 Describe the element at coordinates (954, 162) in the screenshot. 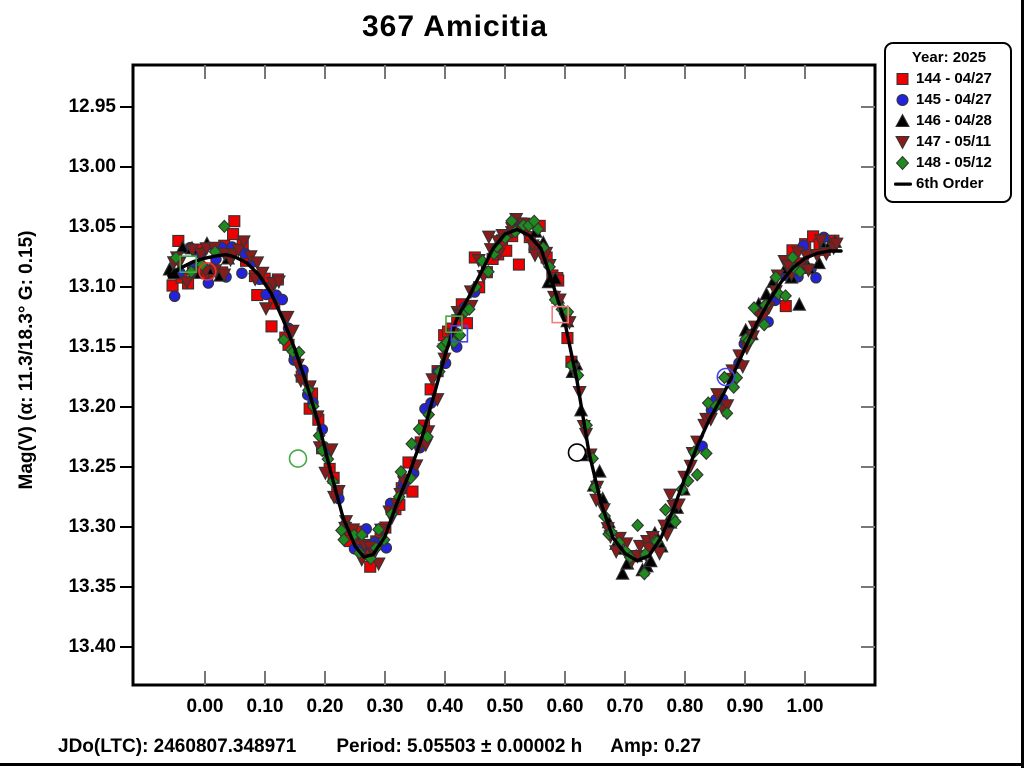

I see `legend-item-label: 148 - 05/12` at that location.